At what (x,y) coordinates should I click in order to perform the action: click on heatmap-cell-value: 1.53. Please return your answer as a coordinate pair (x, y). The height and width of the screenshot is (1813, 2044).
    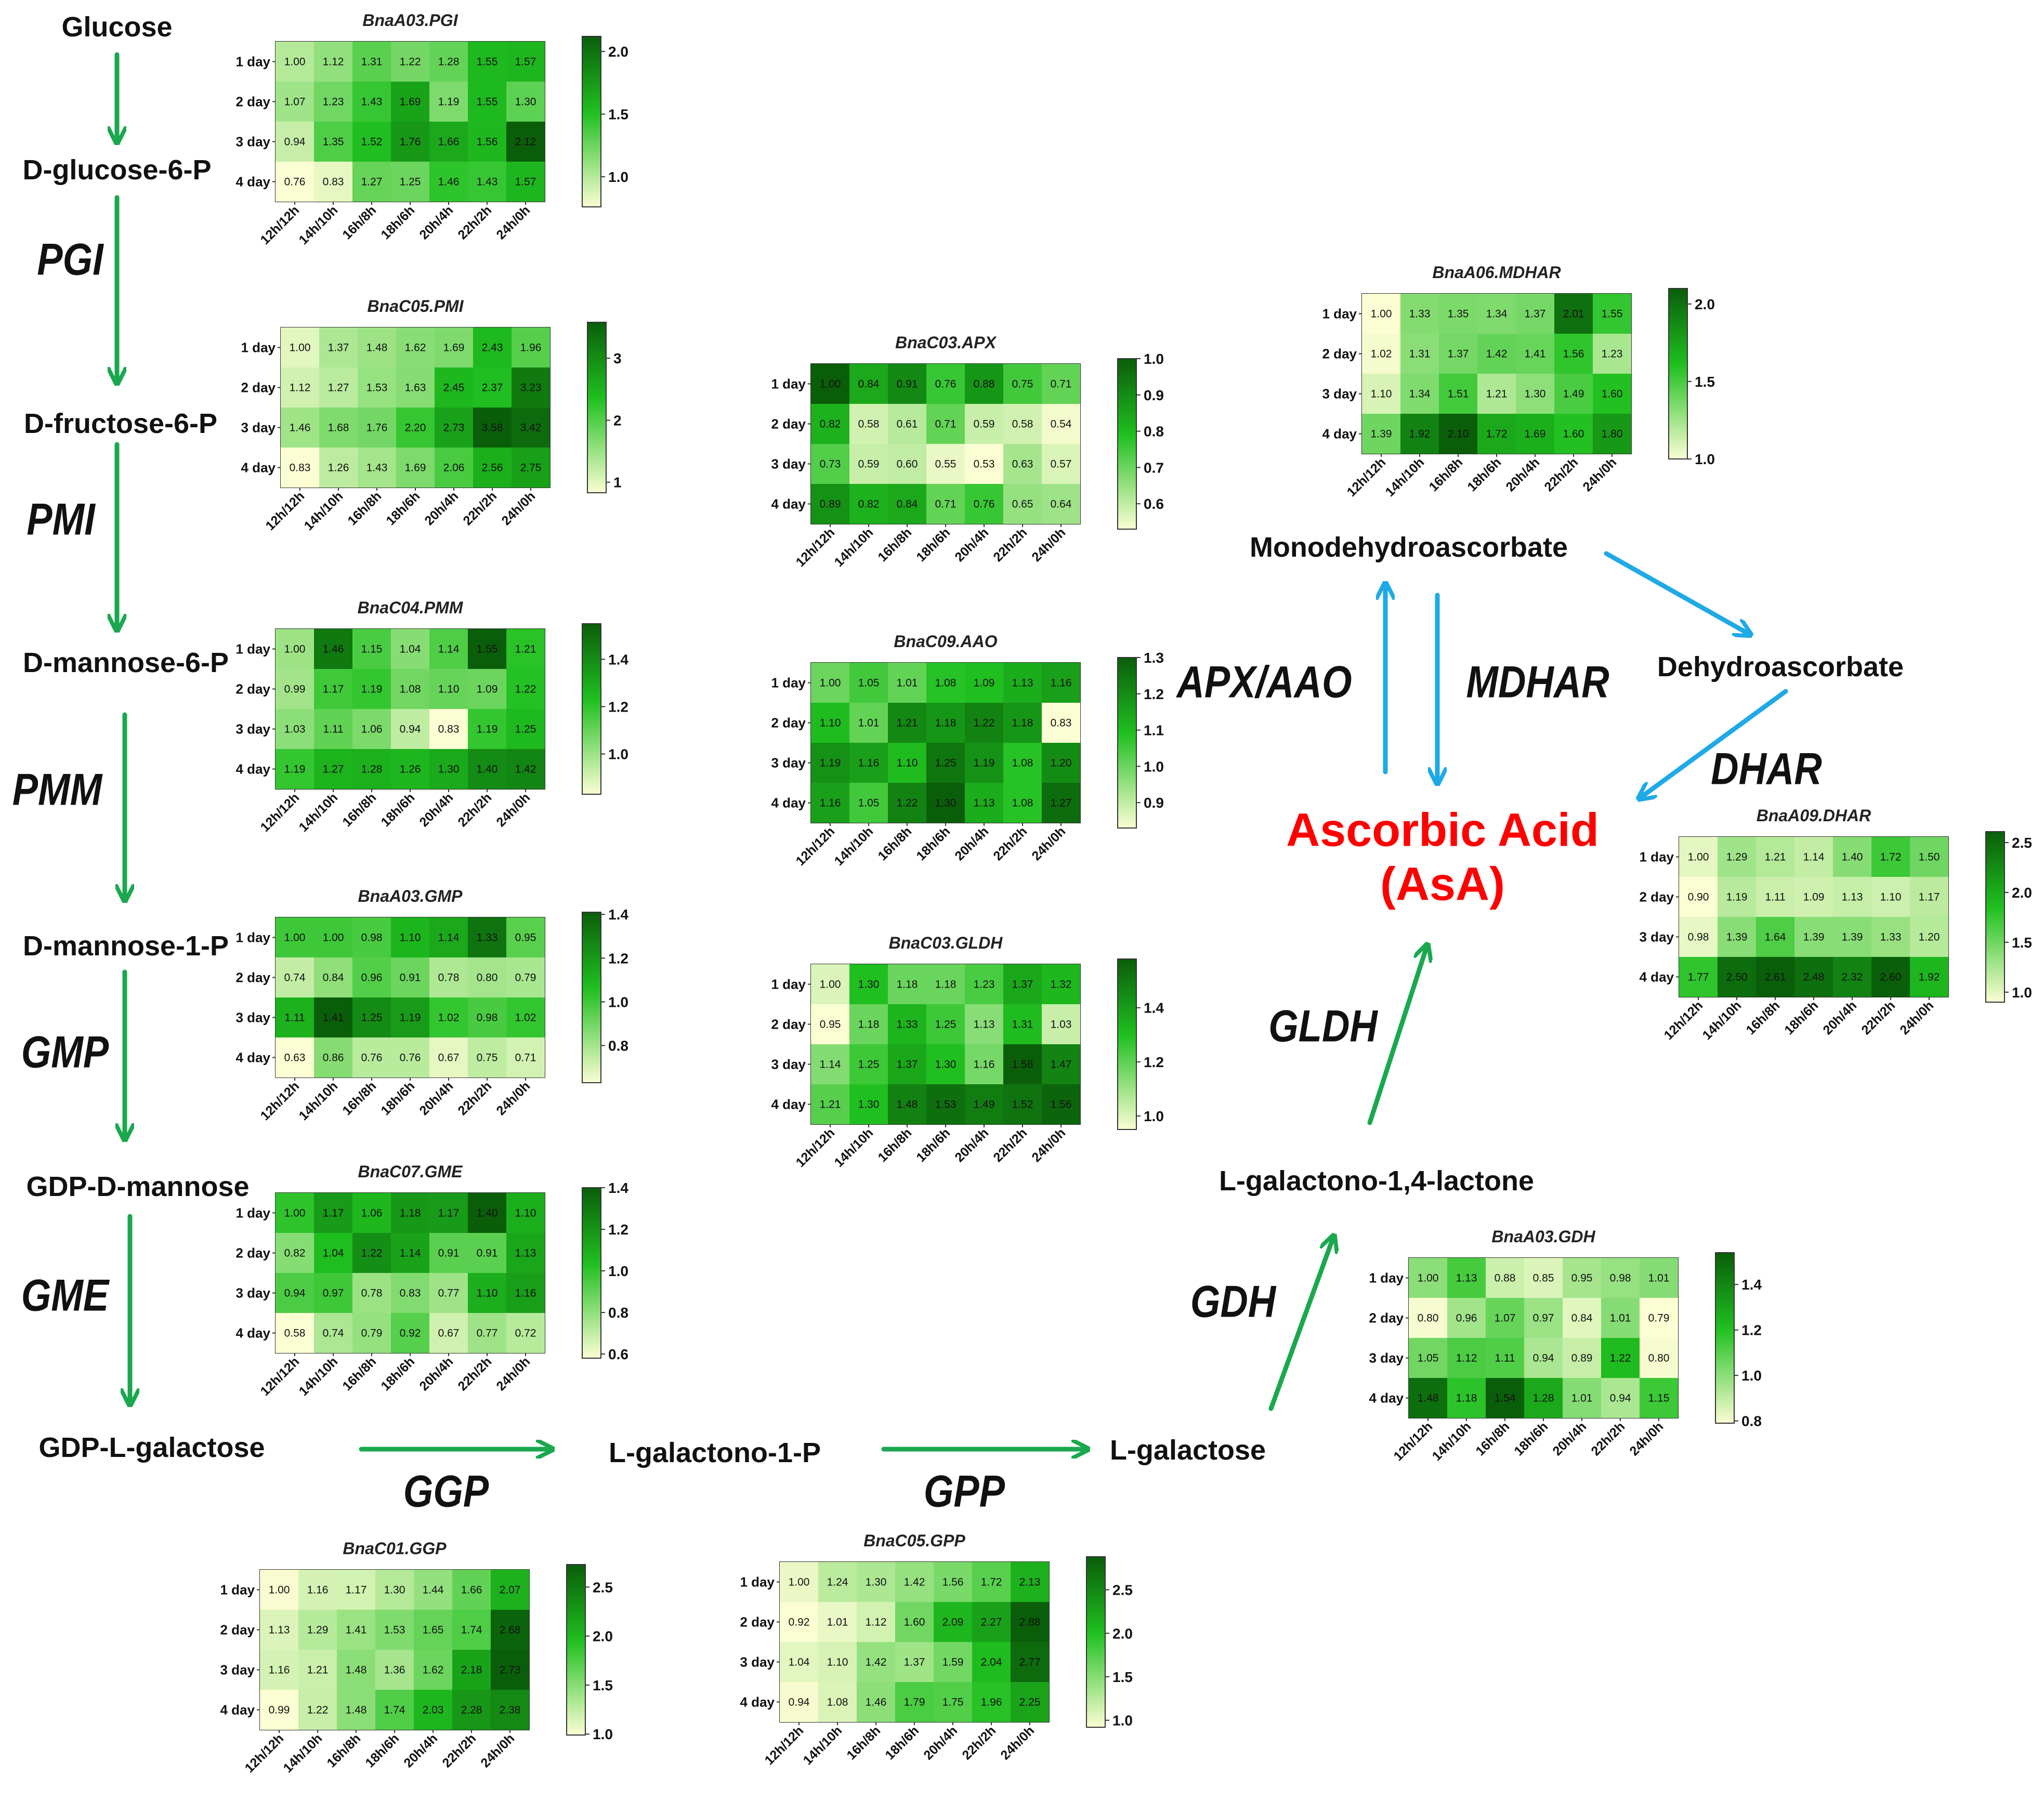
    Looking at the image, I should click on (946, 1105).